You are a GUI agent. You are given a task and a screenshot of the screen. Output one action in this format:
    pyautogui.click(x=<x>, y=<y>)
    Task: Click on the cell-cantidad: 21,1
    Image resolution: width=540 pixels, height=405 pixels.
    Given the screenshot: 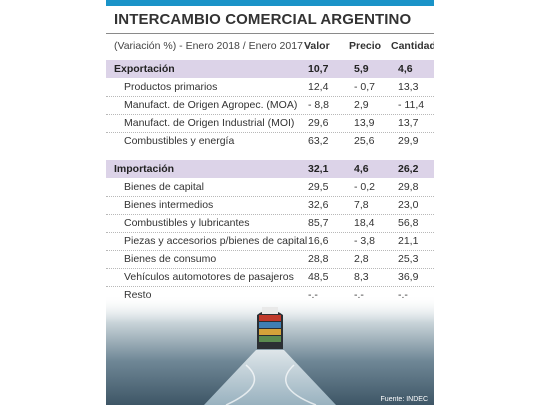 What is the action you would take?
    pyautogui.click(x=408, y=241)
    